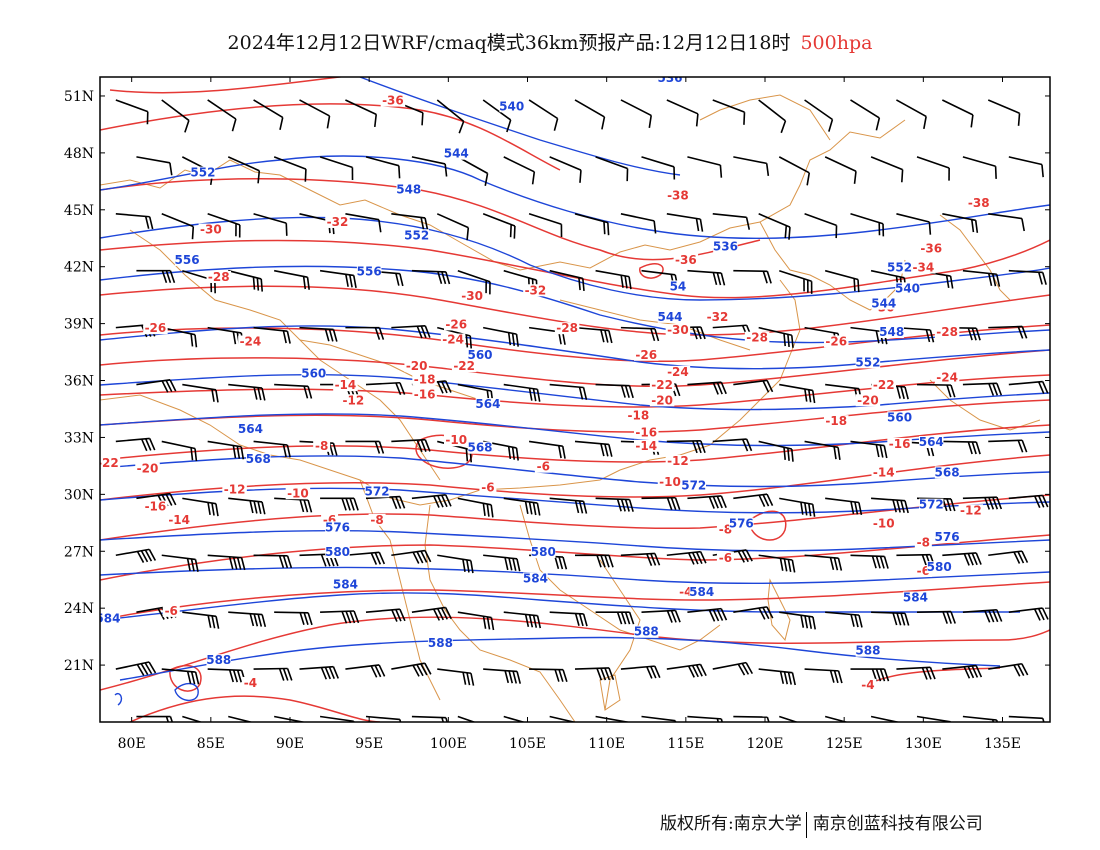 This screenshot has height=850, width=1100. Describe the element at coordinates (337, 527) in the screenshot. I see `height-label: 576` at that location.